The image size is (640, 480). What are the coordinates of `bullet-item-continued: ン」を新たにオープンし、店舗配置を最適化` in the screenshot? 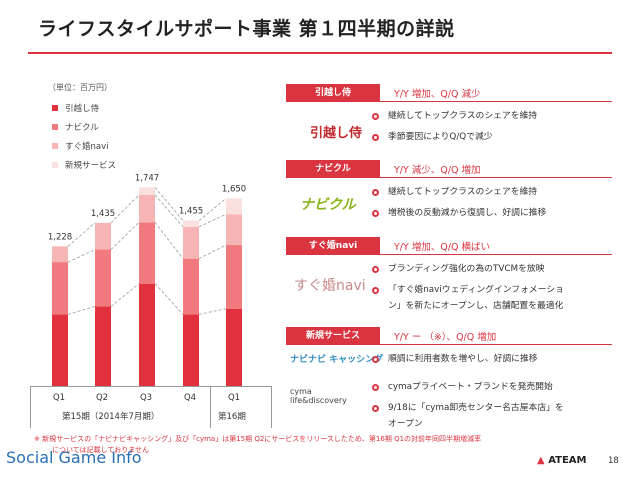 It's located at (475, 306).